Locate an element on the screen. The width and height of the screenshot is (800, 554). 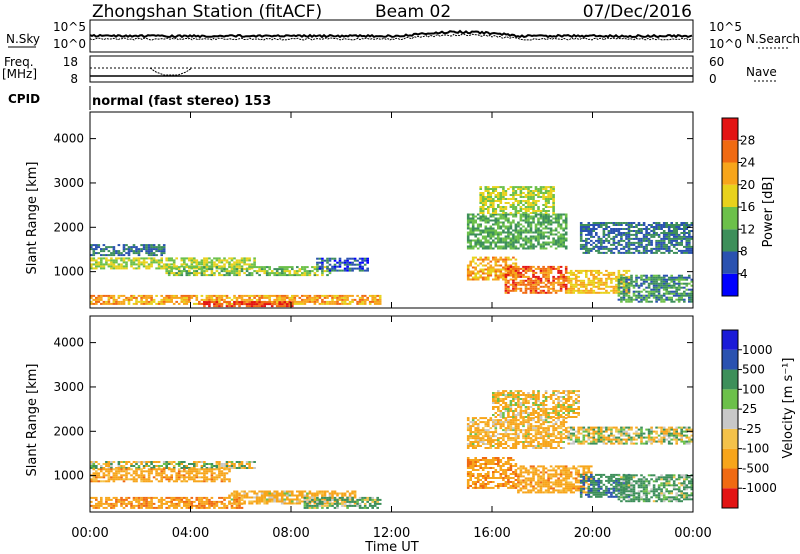
colorbar-tick-label: 8 is located at coordinates (744, 252).